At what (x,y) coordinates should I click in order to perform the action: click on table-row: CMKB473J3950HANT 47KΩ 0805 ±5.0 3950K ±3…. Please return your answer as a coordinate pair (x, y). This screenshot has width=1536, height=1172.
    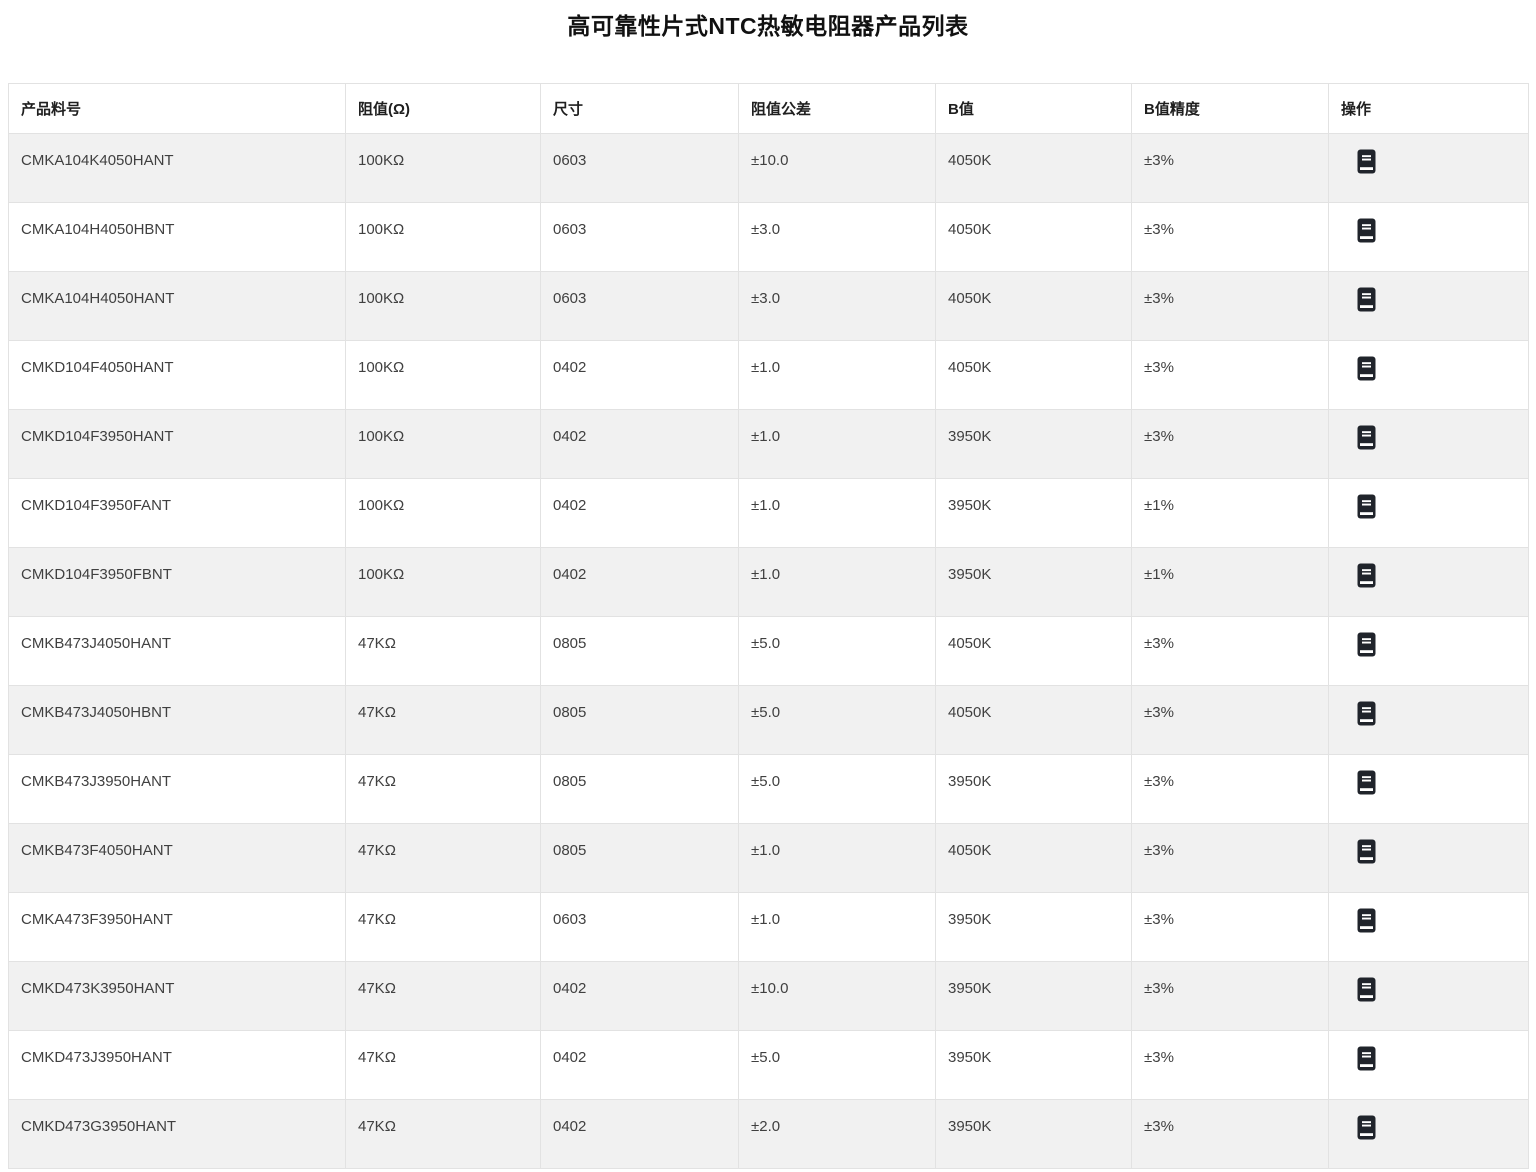
    Looking at the image, I should click on (768, 789).